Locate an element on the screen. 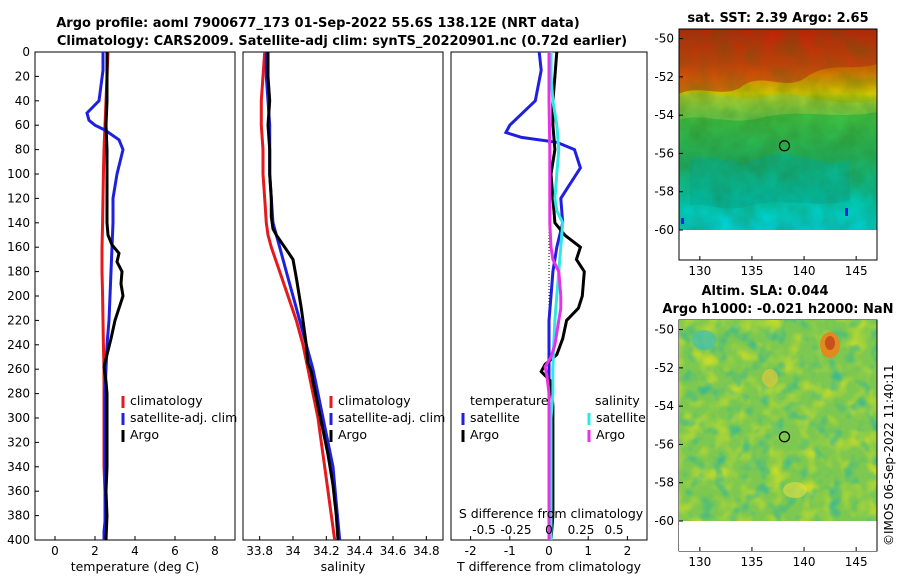 Image resolution: width=900 pixels, height=580 pixels. y-tick-label: 40 is located at coordinates (22, 101).